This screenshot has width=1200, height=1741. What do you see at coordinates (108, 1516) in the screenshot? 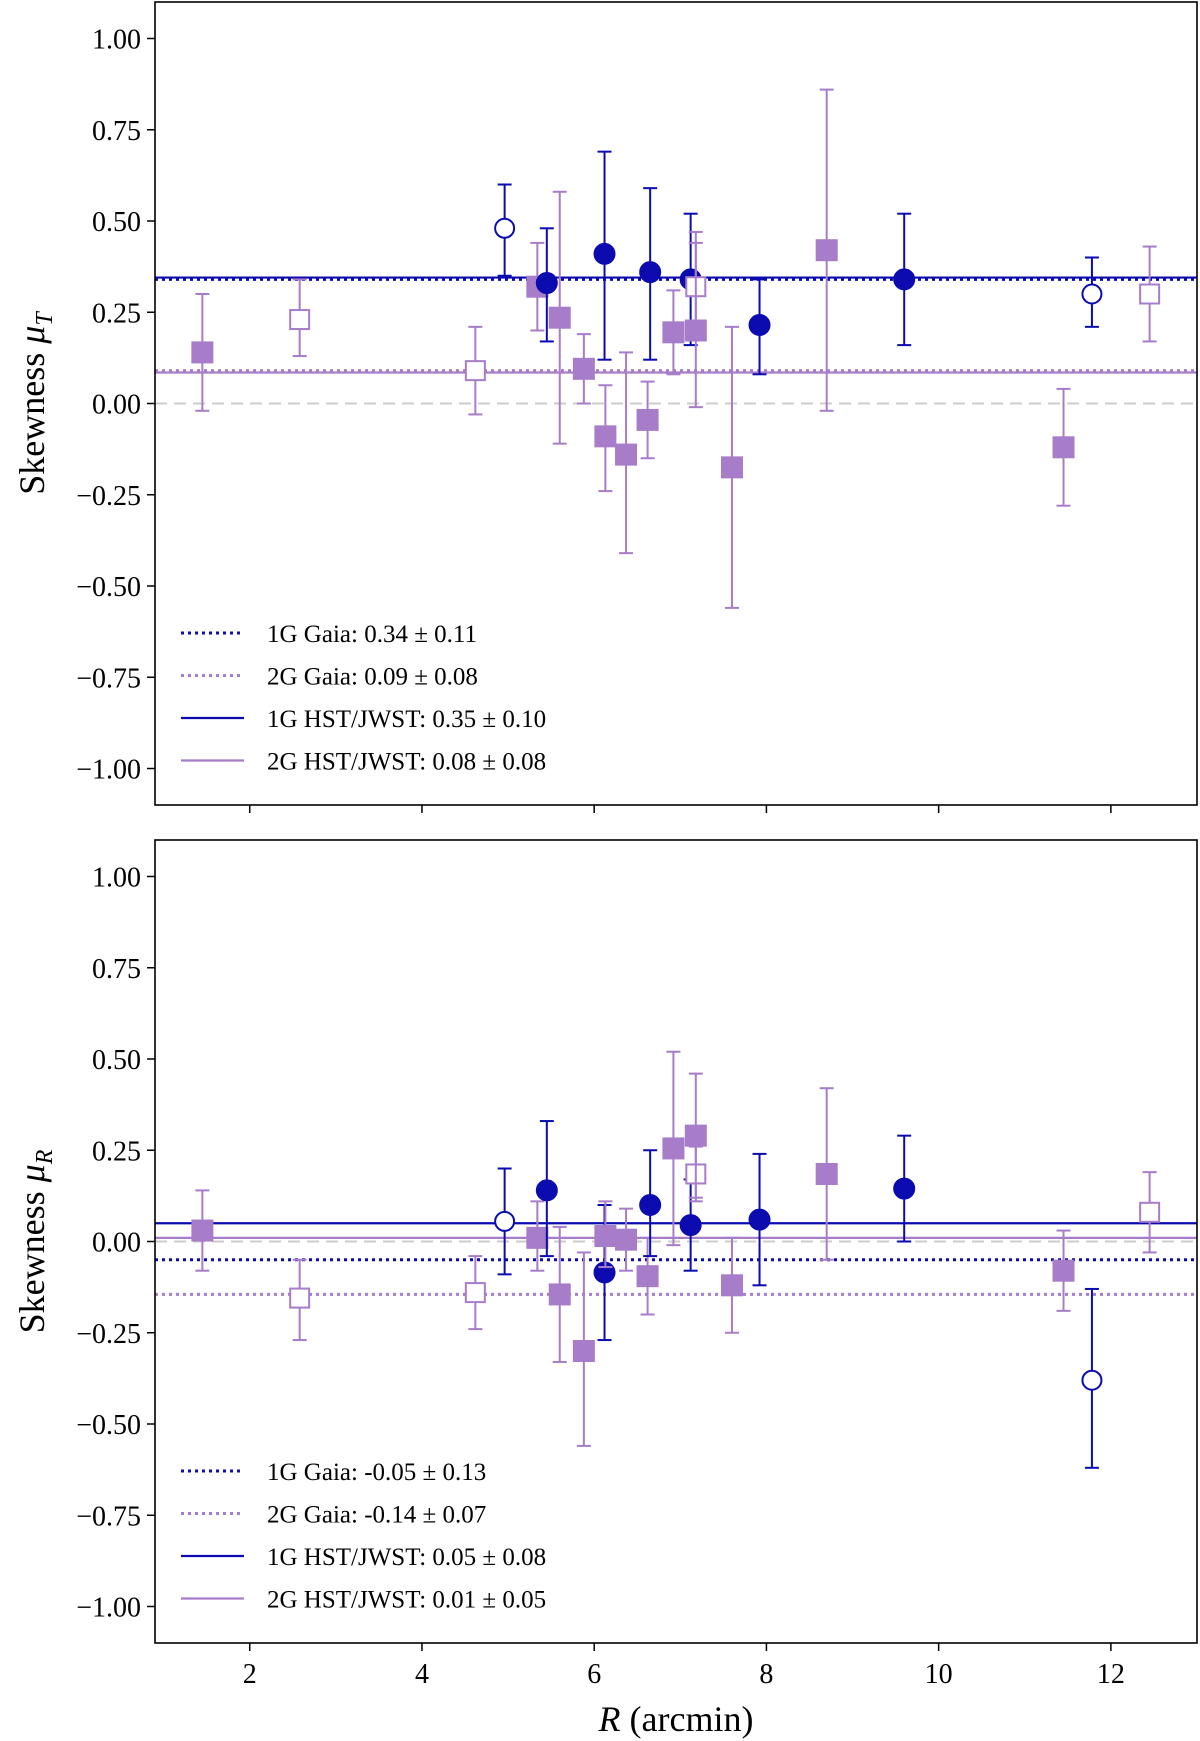
I see `ytick-label: −0.75` at bounding box center [108, 1516].